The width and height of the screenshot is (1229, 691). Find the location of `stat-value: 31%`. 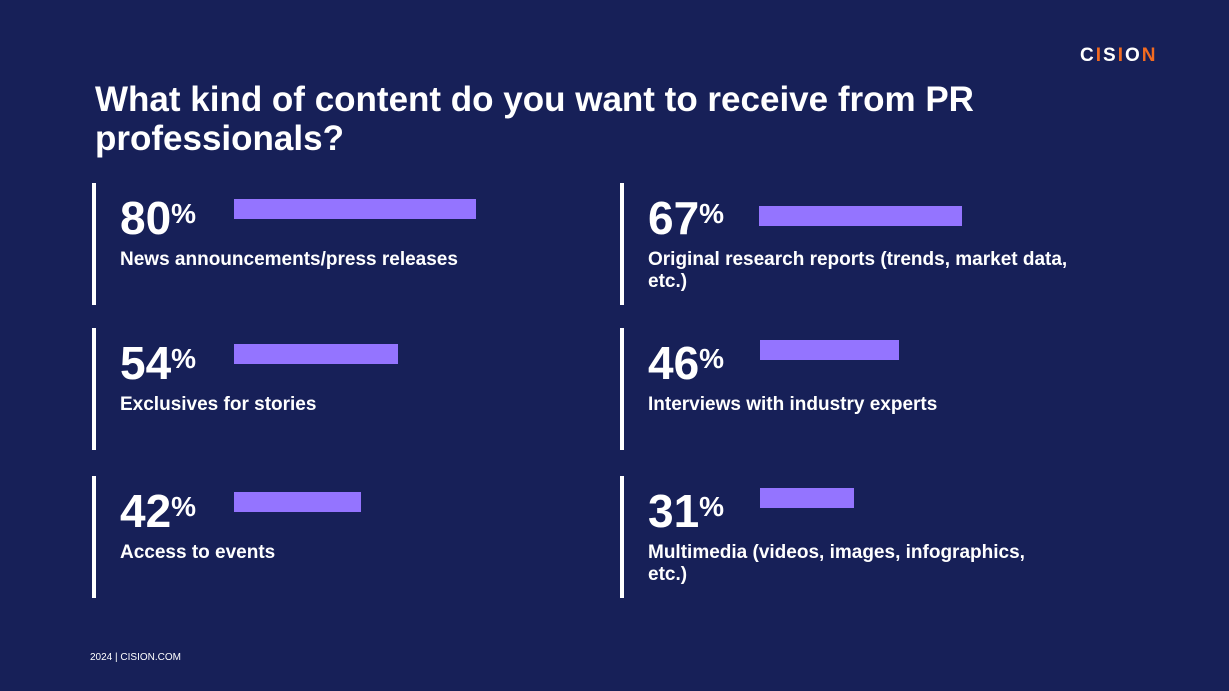

stat-value: 31% is located at coordinates (686, 511).